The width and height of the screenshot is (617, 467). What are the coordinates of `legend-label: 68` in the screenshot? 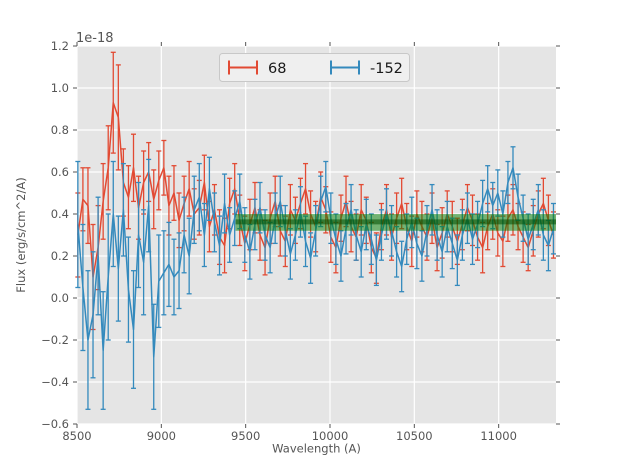 It's located at (277, 69).